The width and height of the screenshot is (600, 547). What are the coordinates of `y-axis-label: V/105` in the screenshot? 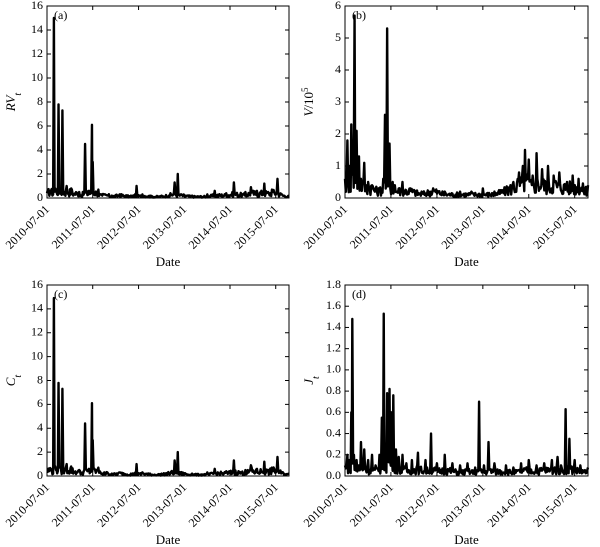 It's located at (308, 102).